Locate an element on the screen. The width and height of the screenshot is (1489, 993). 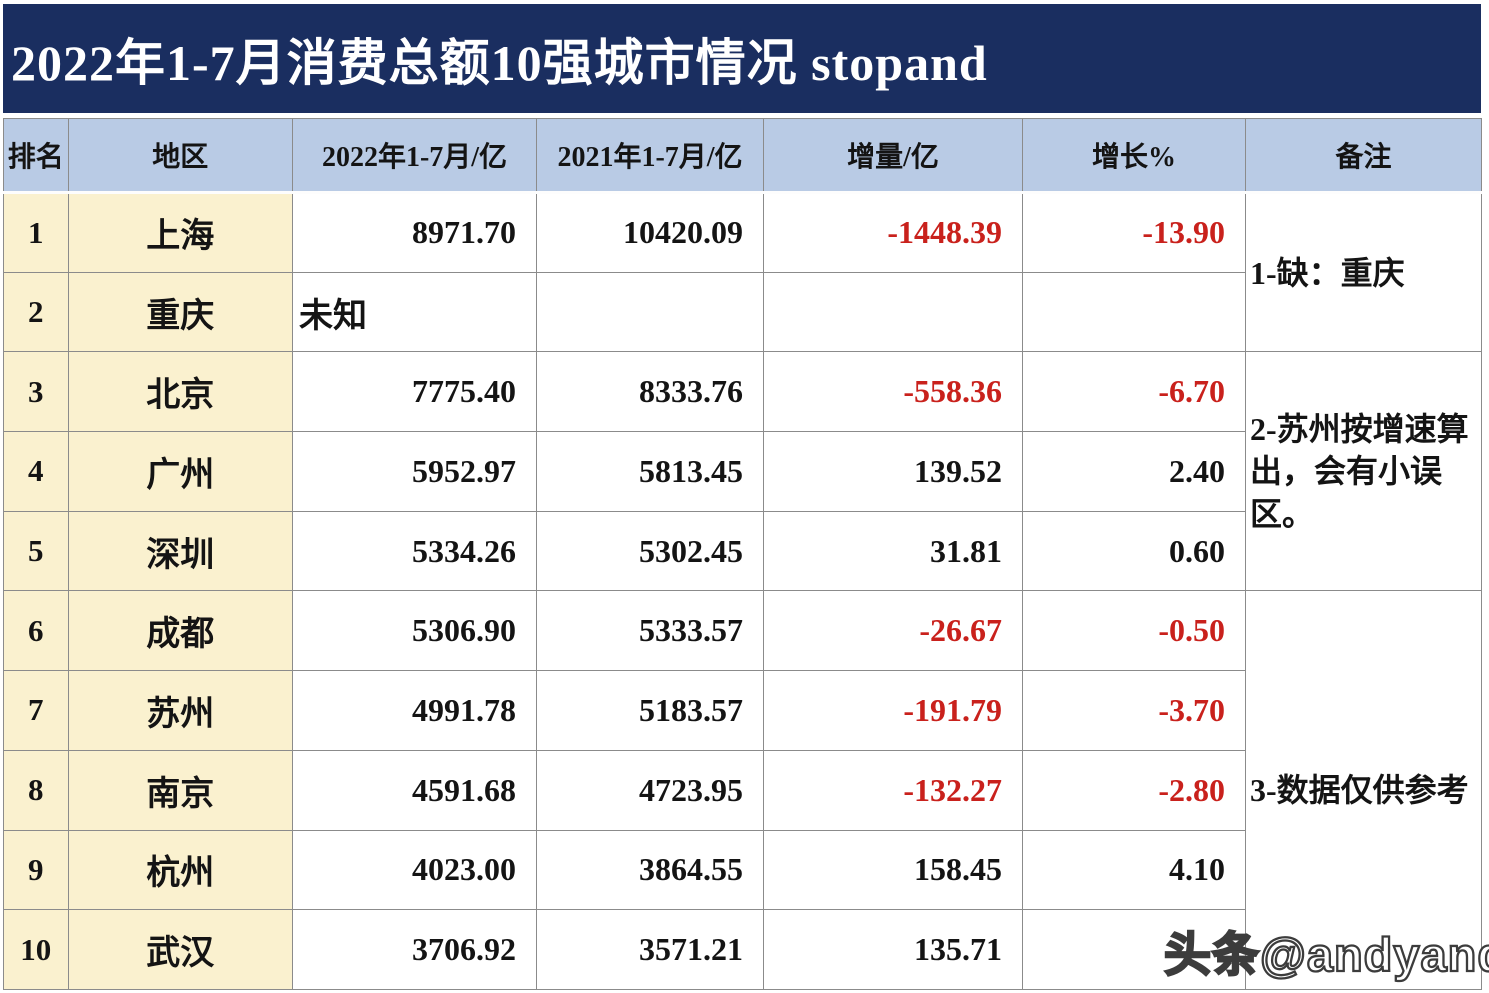
cell-2021: 5302.45 is located at coordinates (650, 551).